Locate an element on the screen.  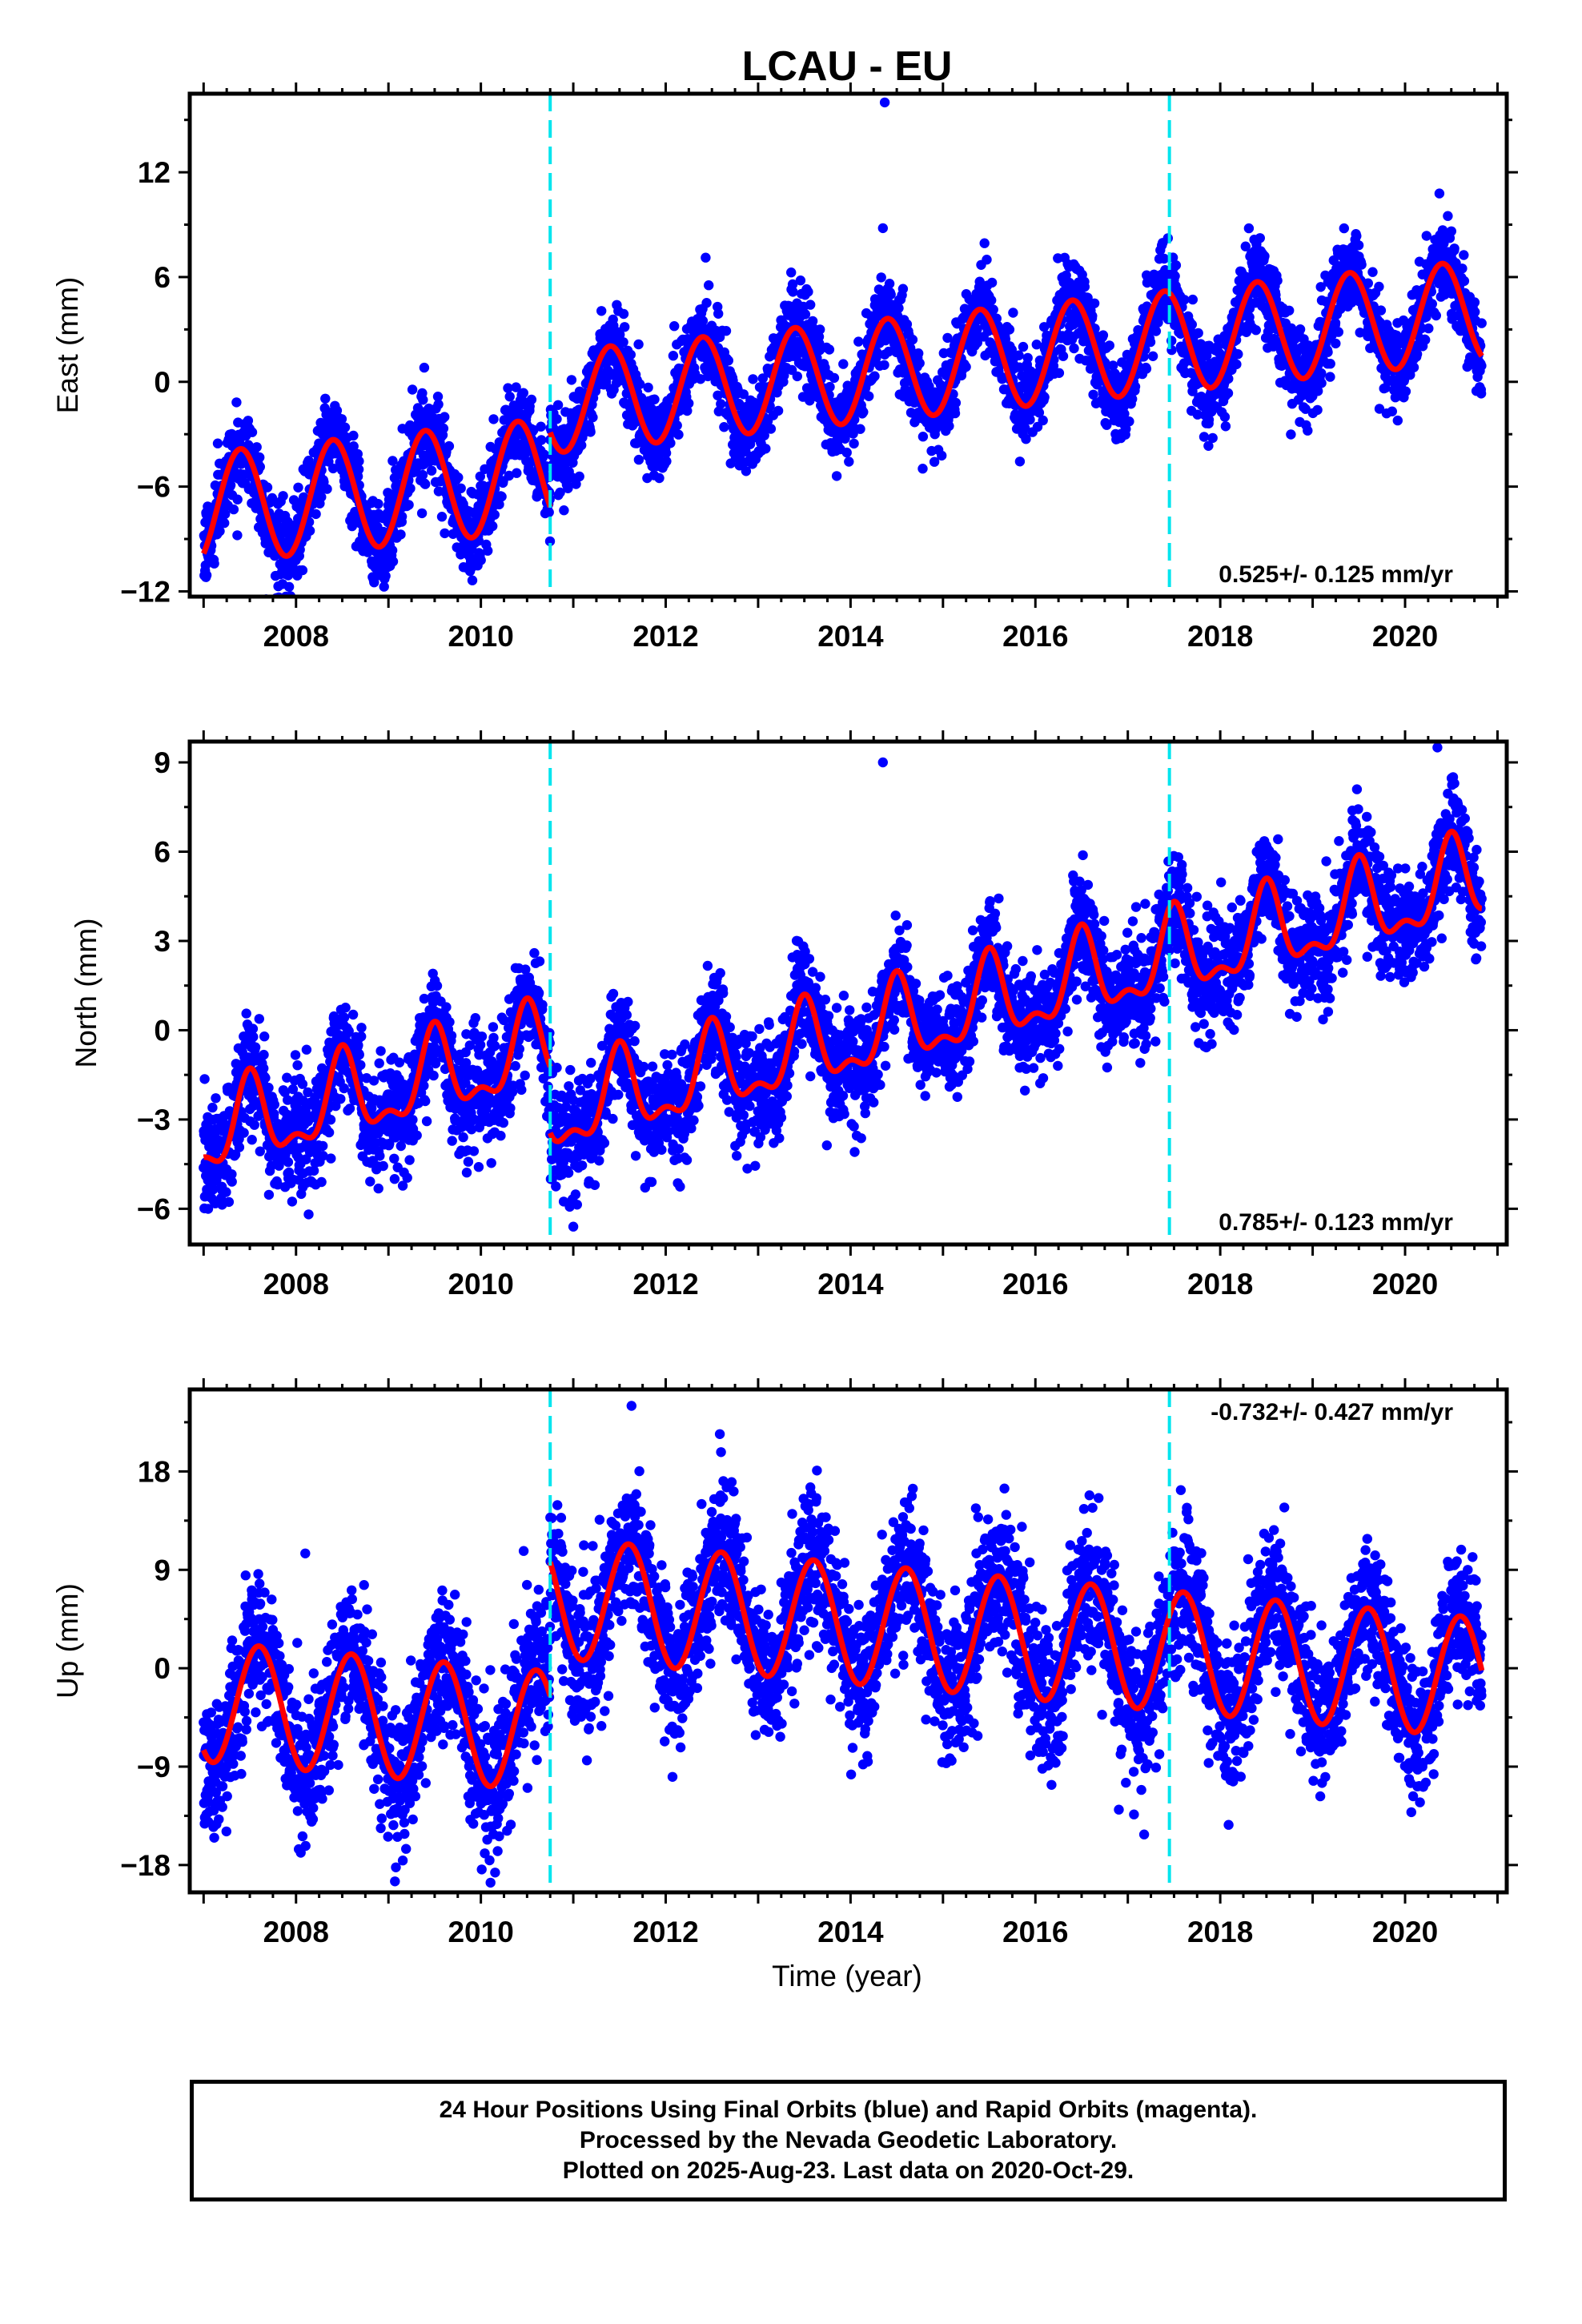
rate-annotation-east: 0.525+/- 0.125 mm/yr is located at coordinates (1336, 574).